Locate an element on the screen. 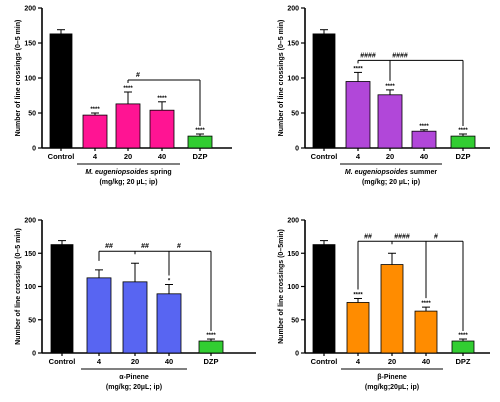  x-axis-label: β-Pinene is located at coordinates (392, 377).